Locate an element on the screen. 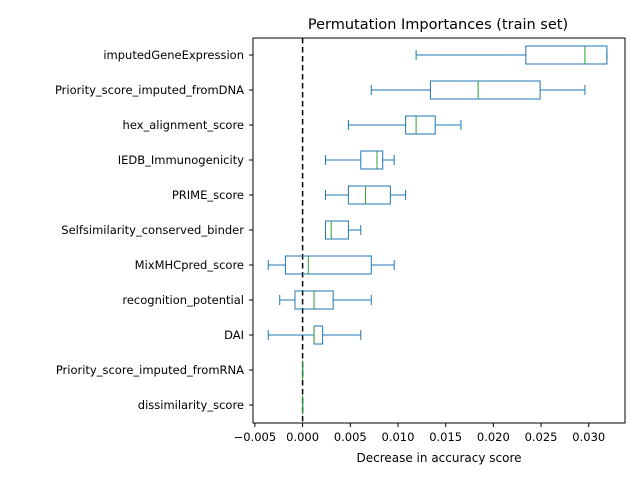 The height and width of the screenshot is (480, 640). x-tick-label: 0.030 is located at coordinates (588, 437).